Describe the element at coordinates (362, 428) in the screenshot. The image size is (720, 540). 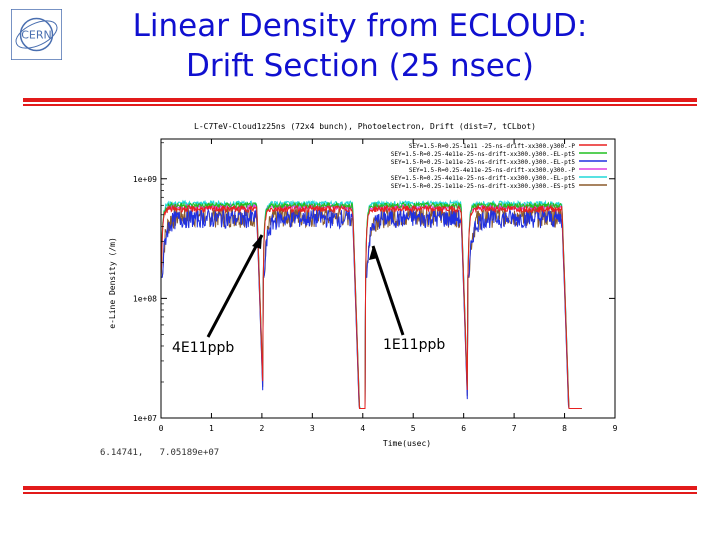
I see `x-tick-label: 4` at that location.